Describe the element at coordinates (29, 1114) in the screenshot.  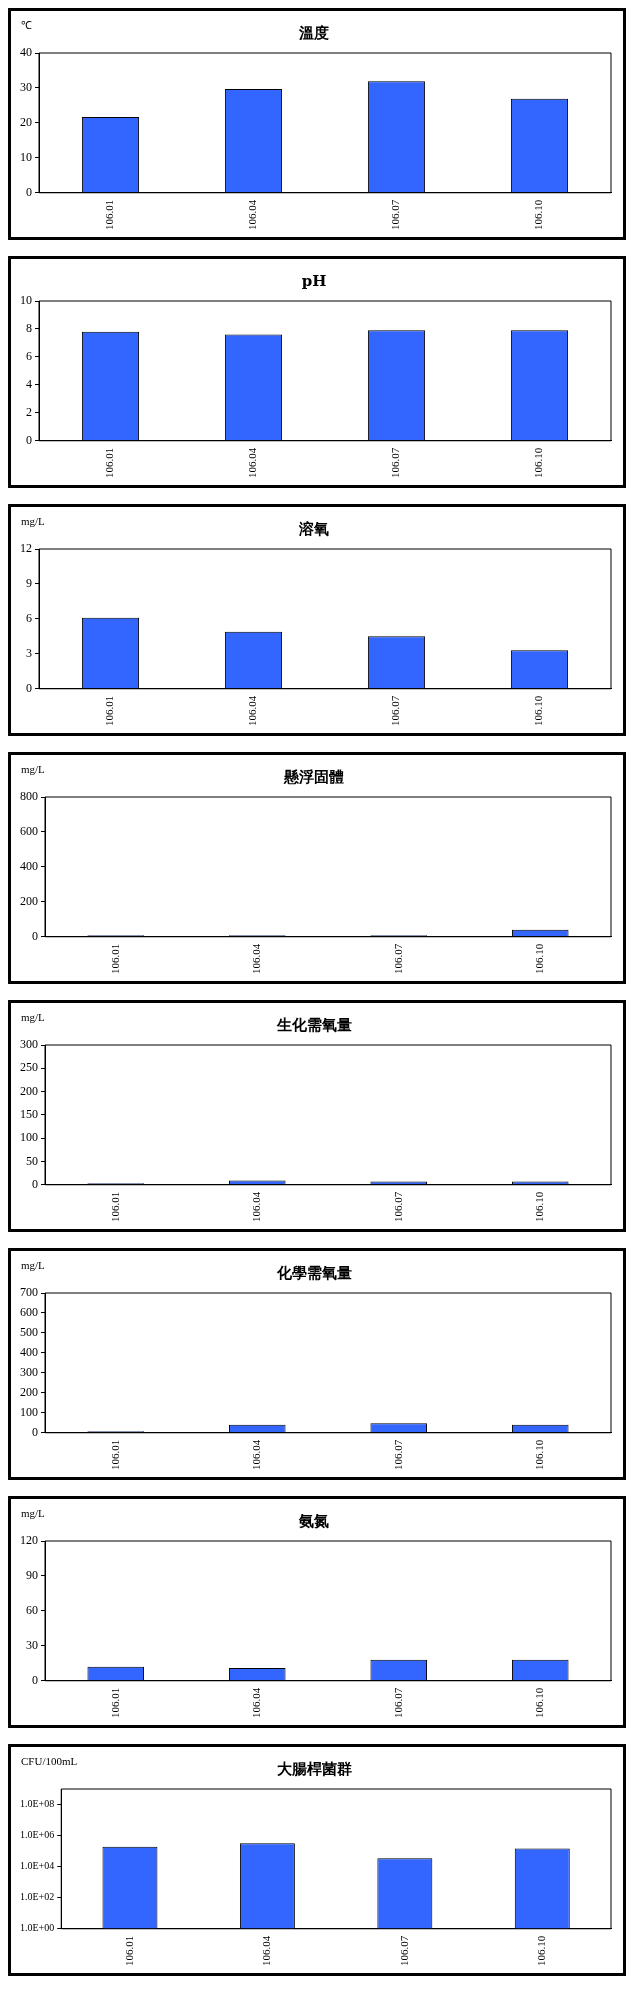
I see `y-tick-label: 150` at that location.